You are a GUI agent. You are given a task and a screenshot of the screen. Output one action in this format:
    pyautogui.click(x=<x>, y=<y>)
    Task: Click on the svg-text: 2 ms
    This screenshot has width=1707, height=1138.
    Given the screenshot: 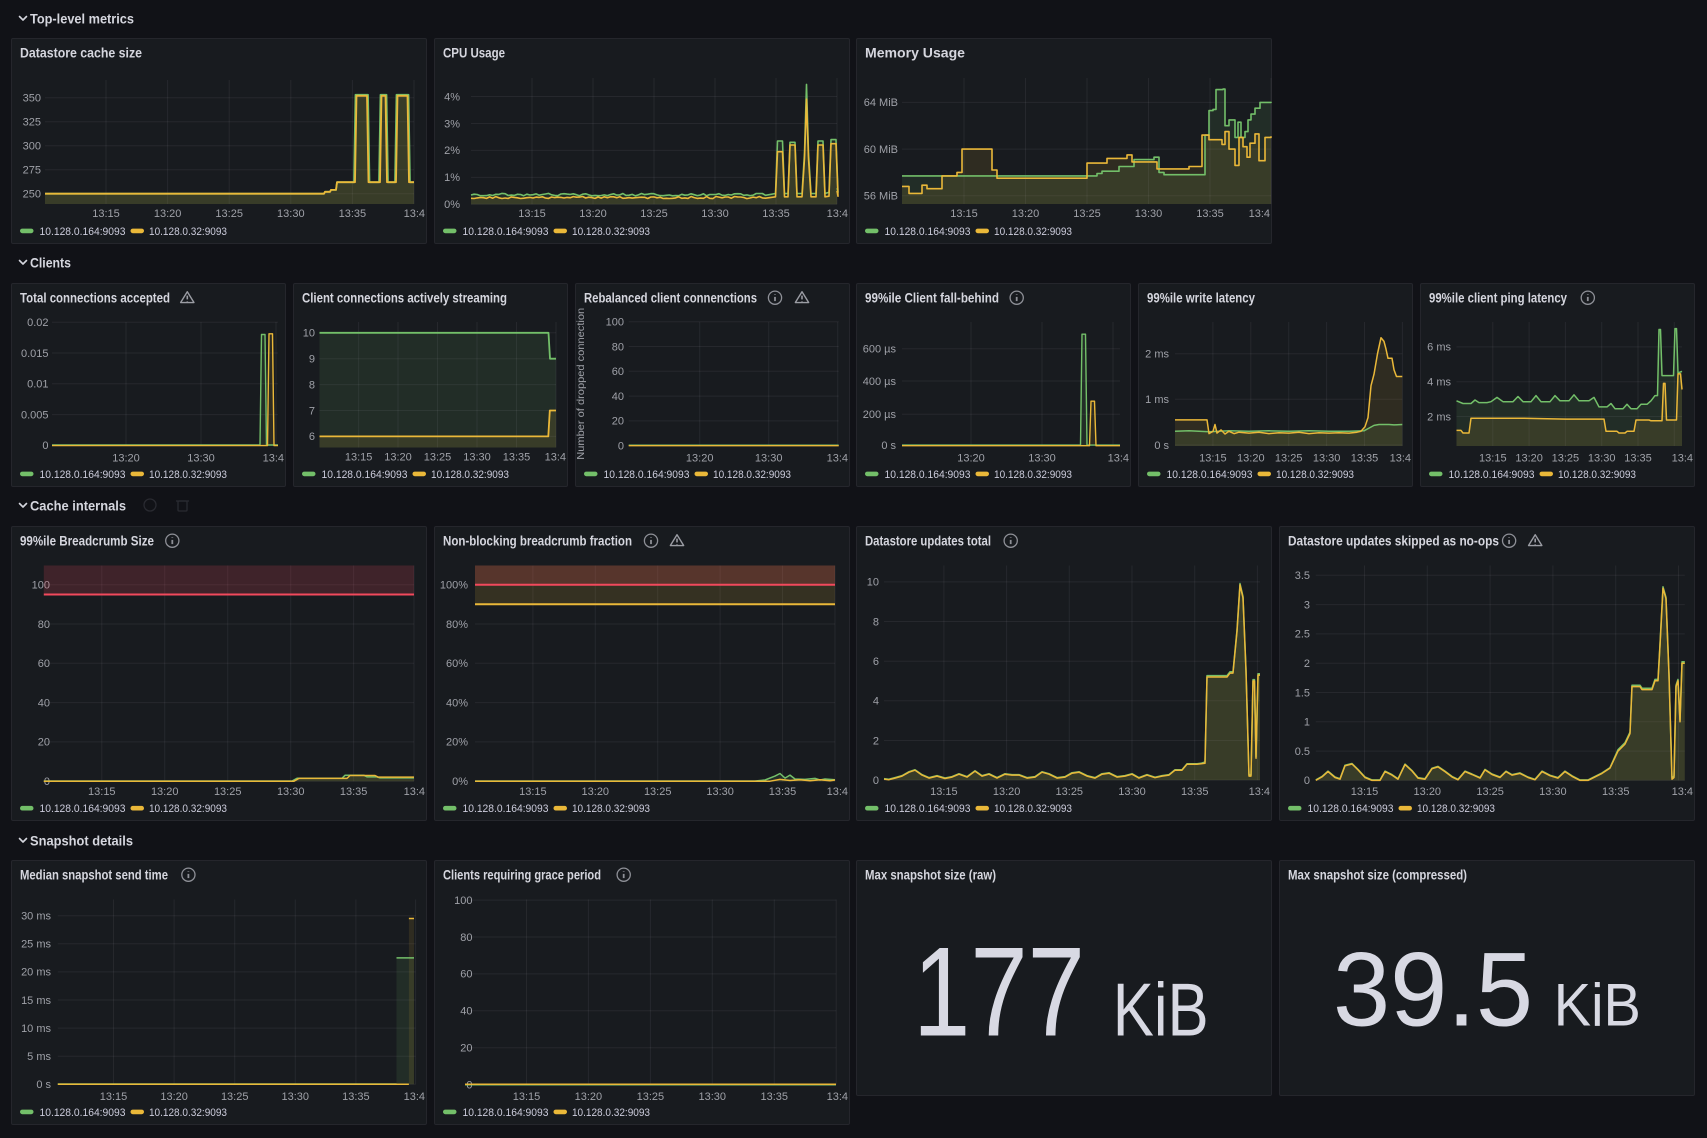 What is the action you would take?
    pyautogui.click(x=1439, y=417)
    